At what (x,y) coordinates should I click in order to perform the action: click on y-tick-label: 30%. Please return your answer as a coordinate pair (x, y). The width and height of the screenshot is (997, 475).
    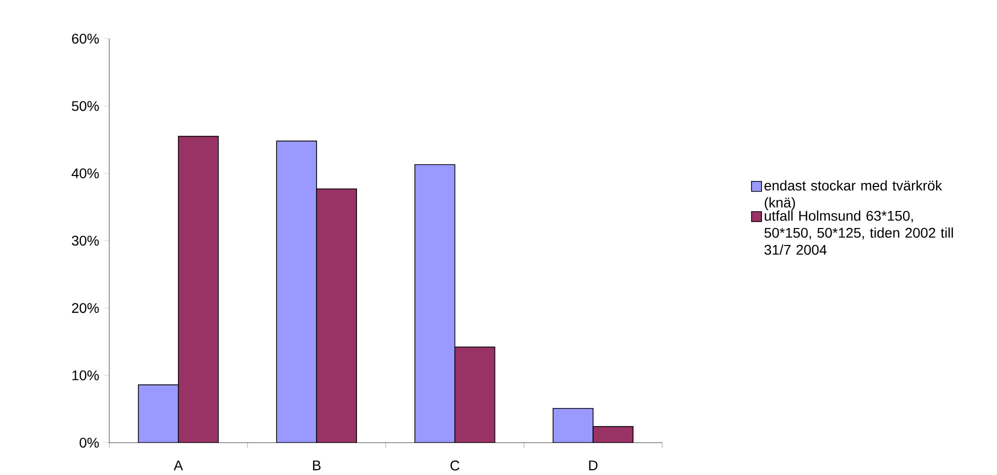
    Looking at the image, I should click on (85, 241).